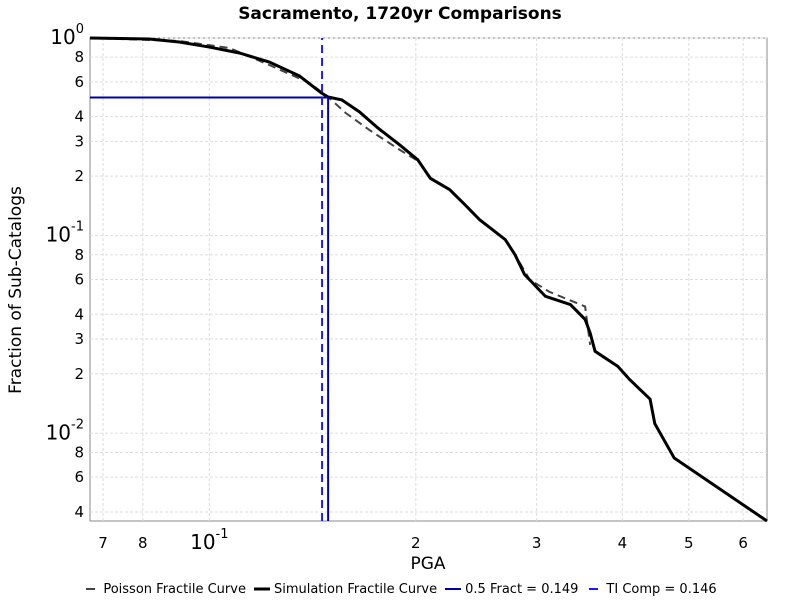 The width and height of the screenshot is (800, 600). I want to click on tick-label: 5, so click(689, 543).